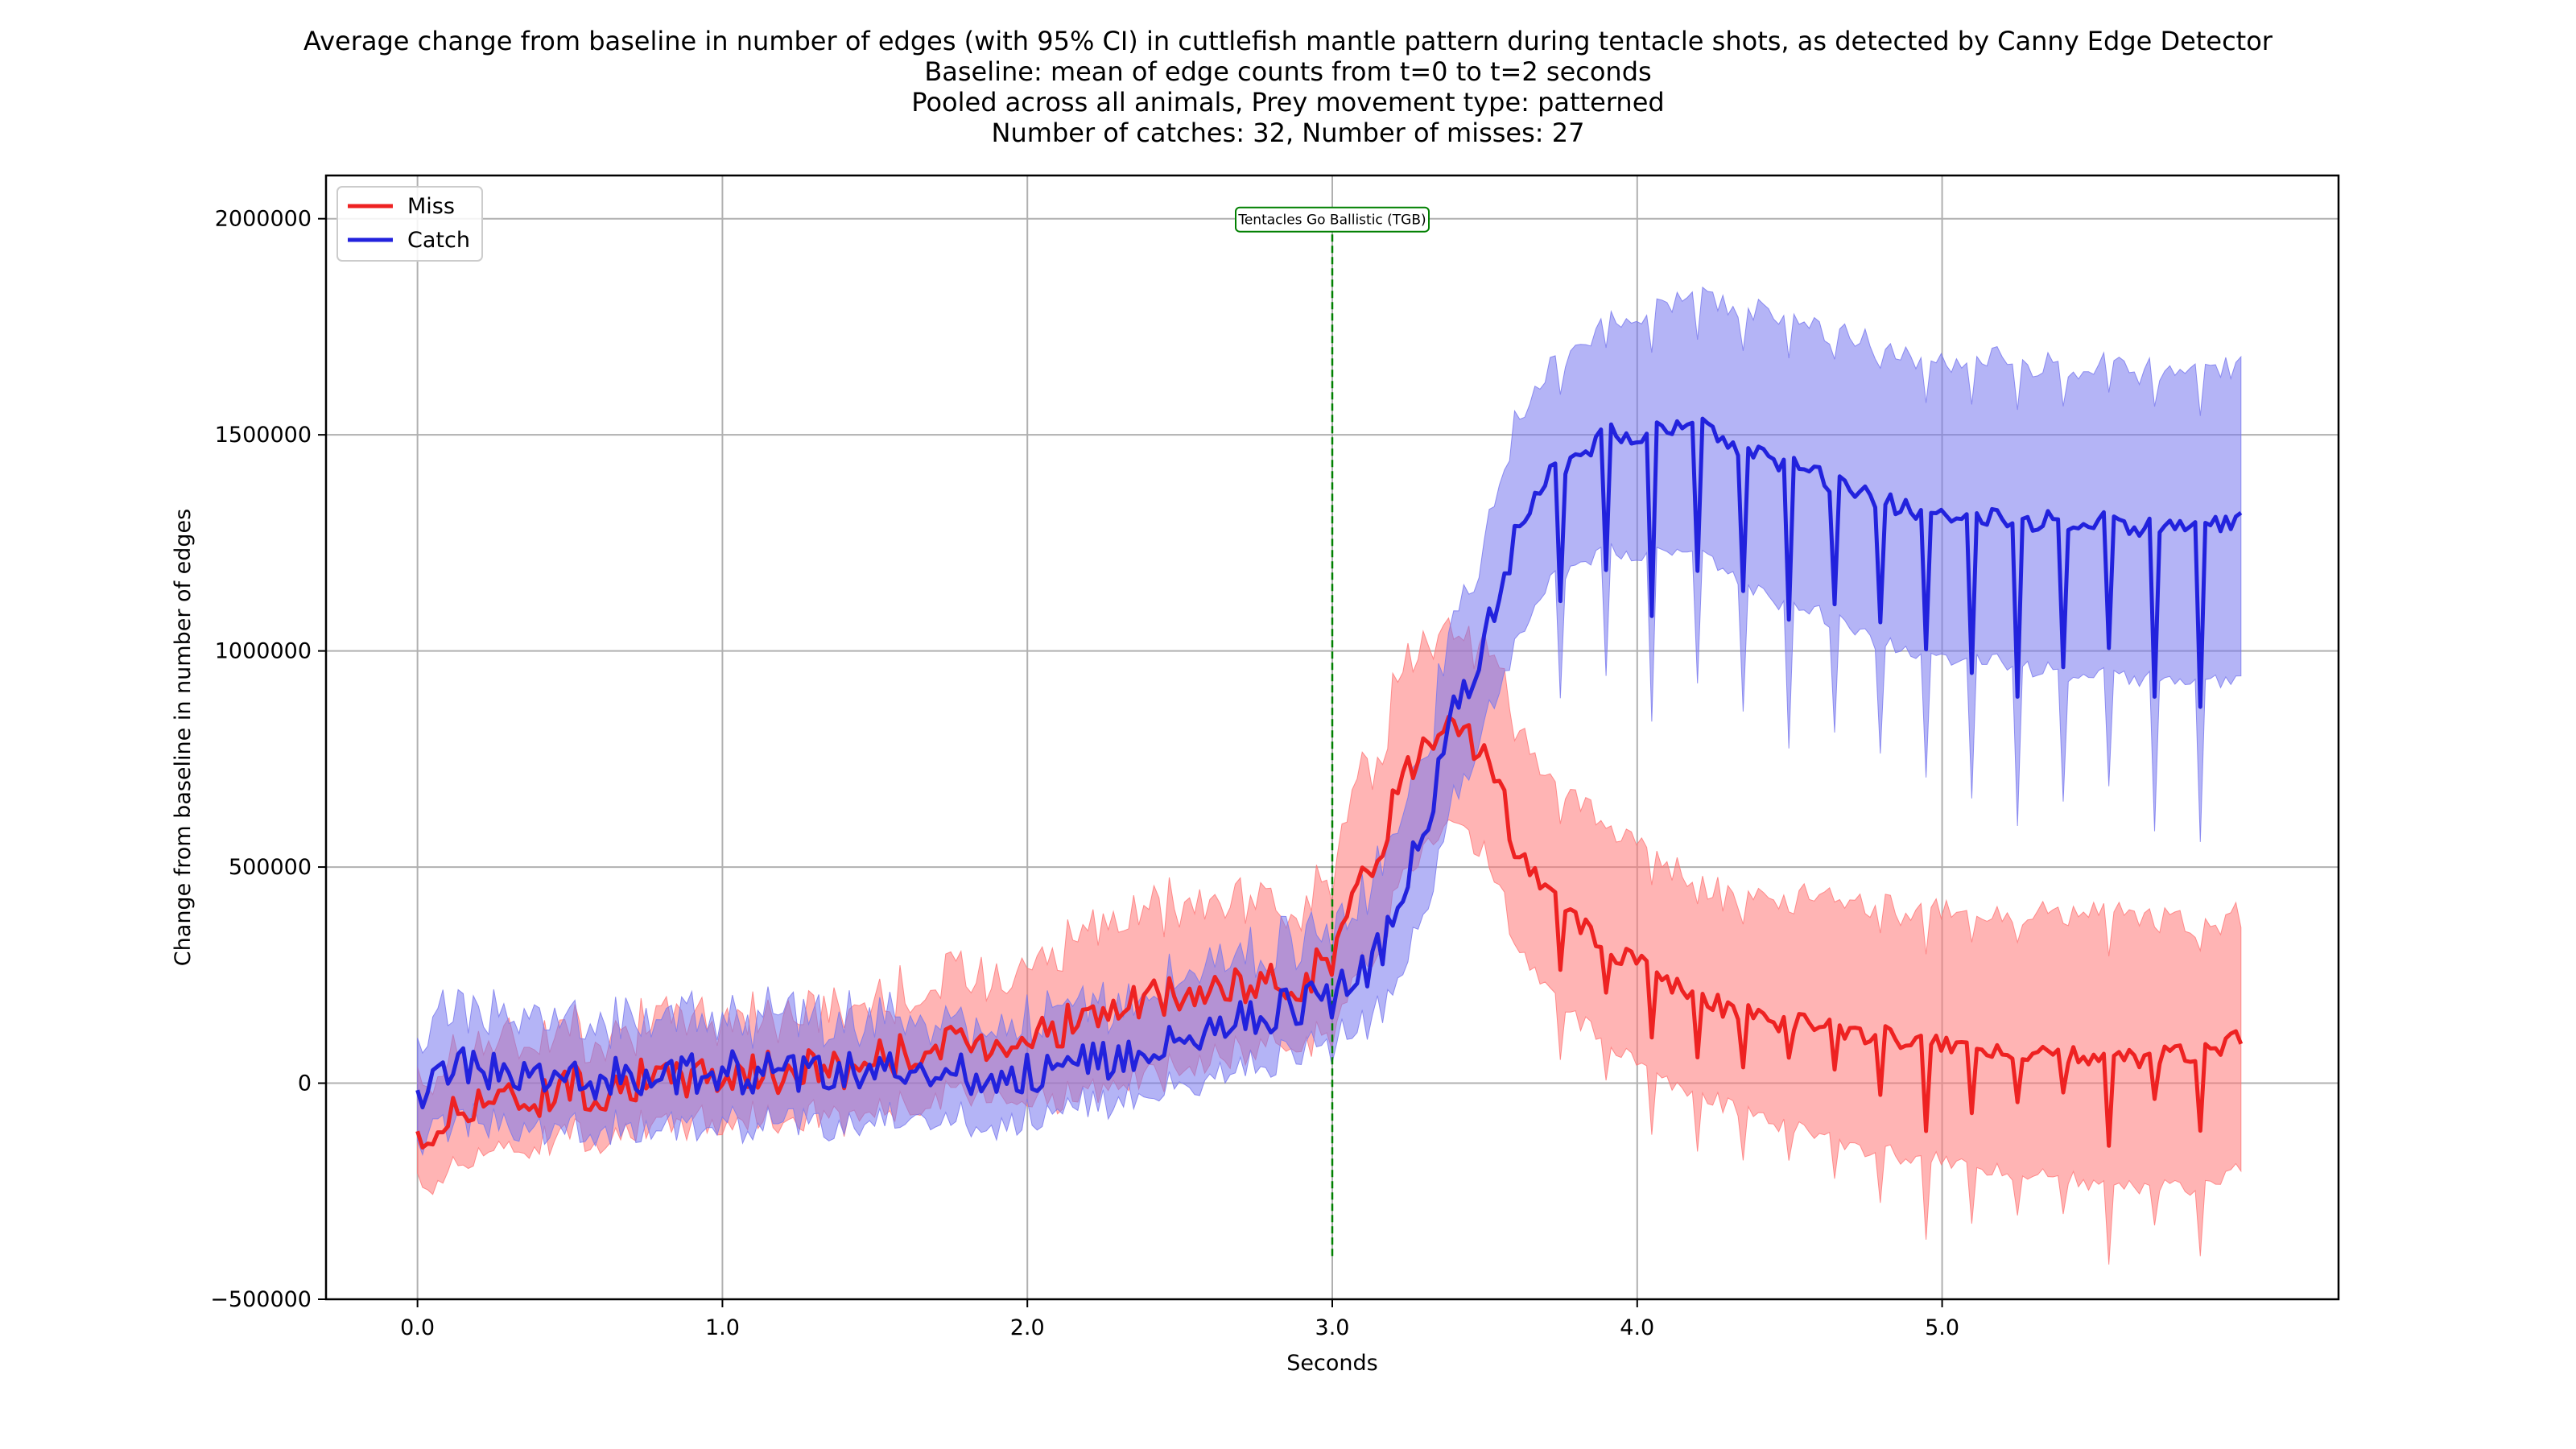 This screenshot has width=2576, height=1449. Describe the element at coordinates (268, 759) in the screenshot. I see `y-axis-ticks: −500000 0 500000 1000000 1500000 2000000` at that location.